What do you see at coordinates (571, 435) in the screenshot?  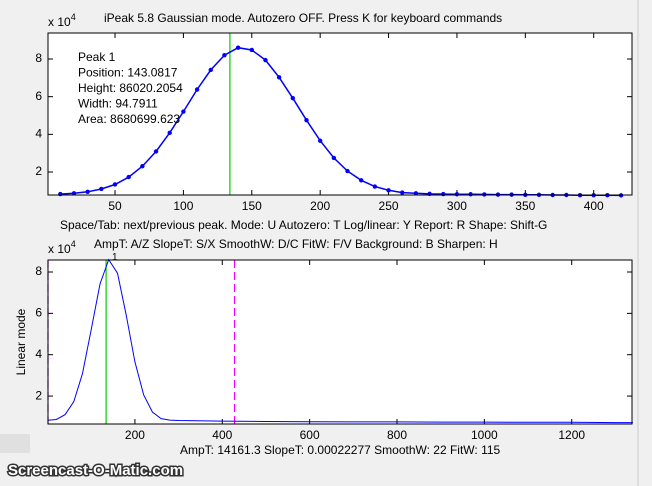 I see `x-tick-label: 1200` at bounding box center [571, 435].